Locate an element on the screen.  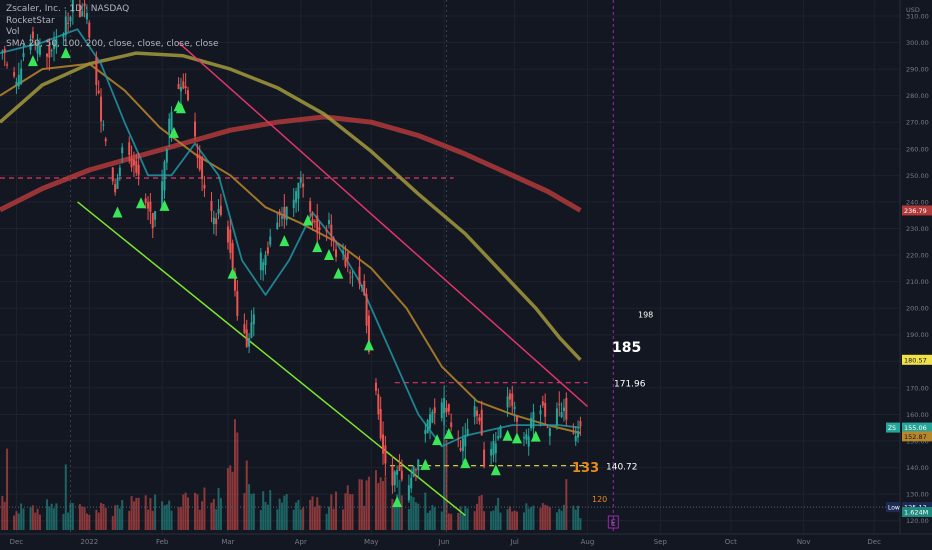
volume-tag is located at coordinates (917, 512).